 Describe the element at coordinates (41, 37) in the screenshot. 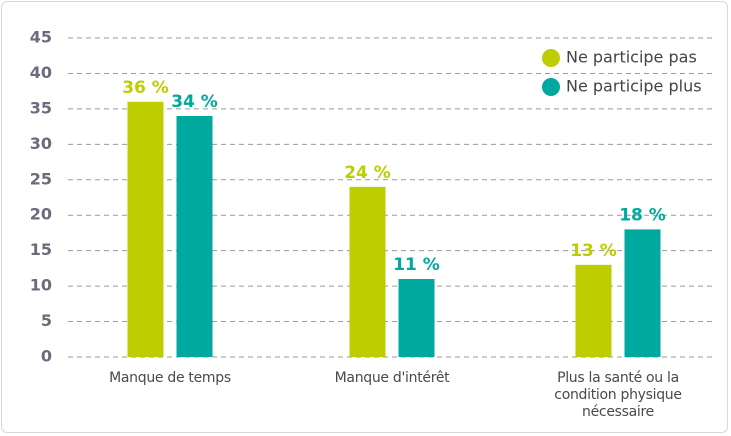

I see `y-tick-label: 45` at that location.